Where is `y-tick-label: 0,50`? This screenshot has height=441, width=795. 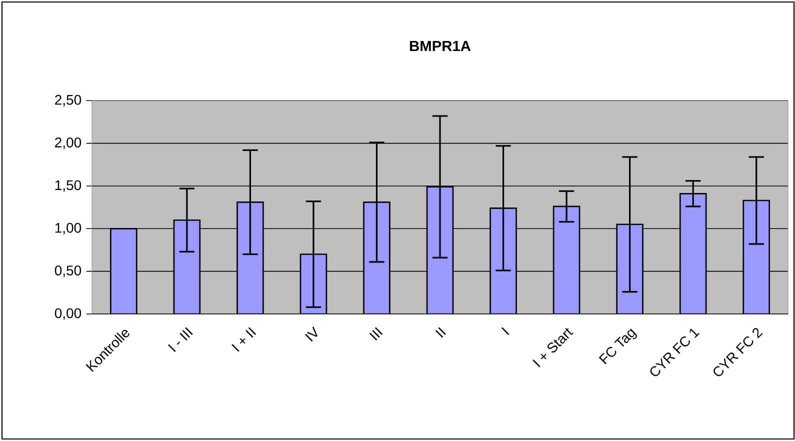
y-tick-label: 0,50 is located at coordinates (68, 272).